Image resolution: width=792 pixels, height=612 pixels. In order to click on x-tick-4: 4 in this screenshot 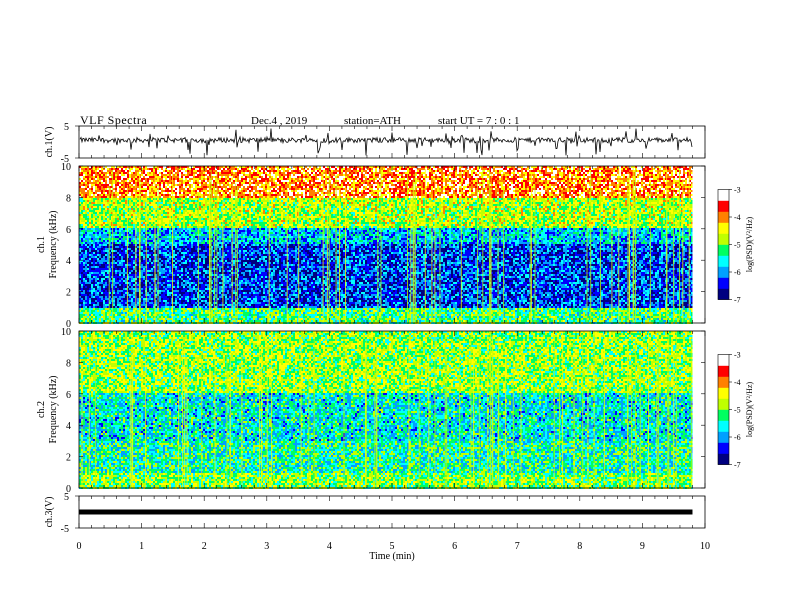, I will do `click(329, 546)`.